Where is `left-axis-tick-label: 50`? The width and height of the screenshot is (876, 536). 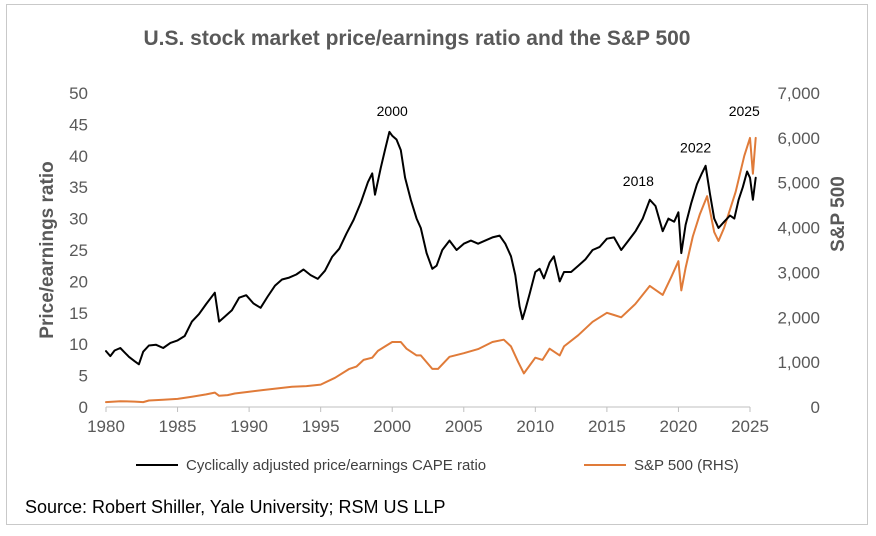
left-axis-tick-label: 50 is located at coordinates (78, 93).